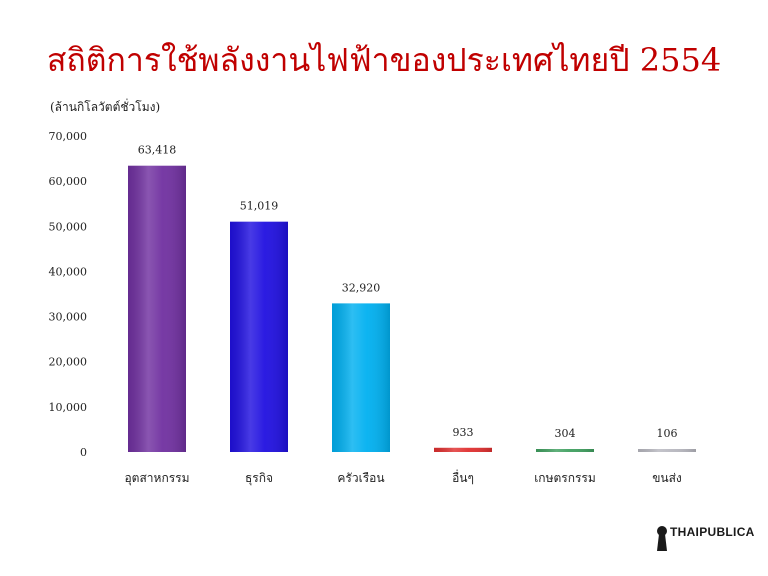 This screenshot has height=576, width=768. I want to click on thaipublica-logo: THAIPUBLICA, so click(706, 540).